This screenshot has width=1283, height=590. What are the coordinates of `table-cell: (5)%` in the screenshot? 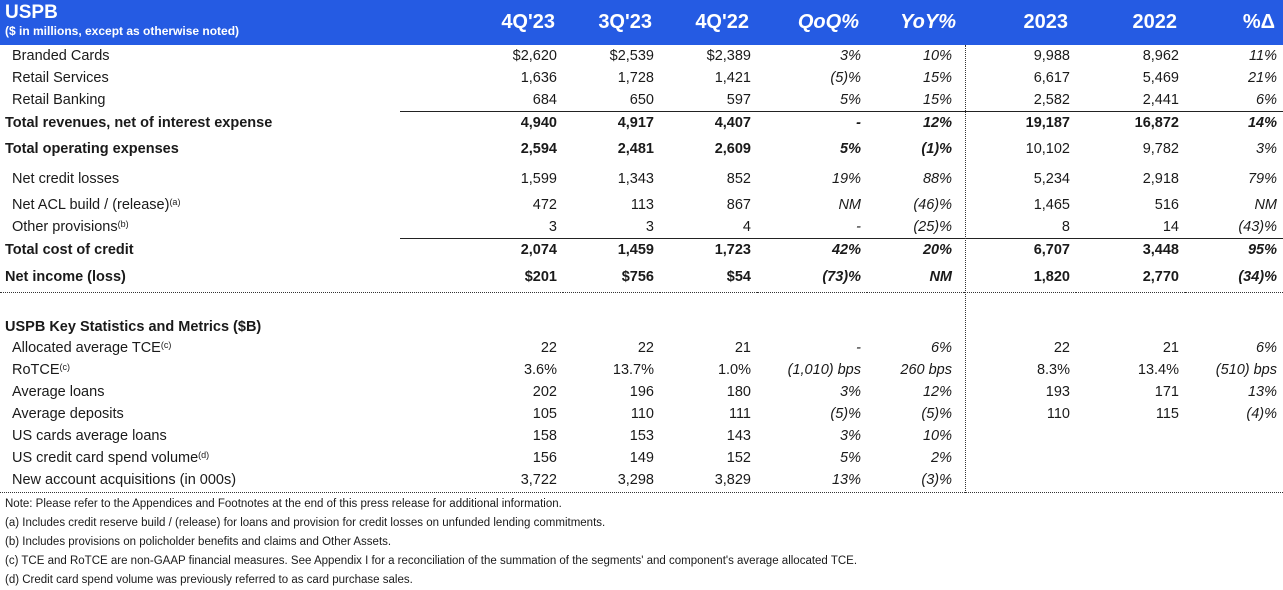 It's located at (845, 78).